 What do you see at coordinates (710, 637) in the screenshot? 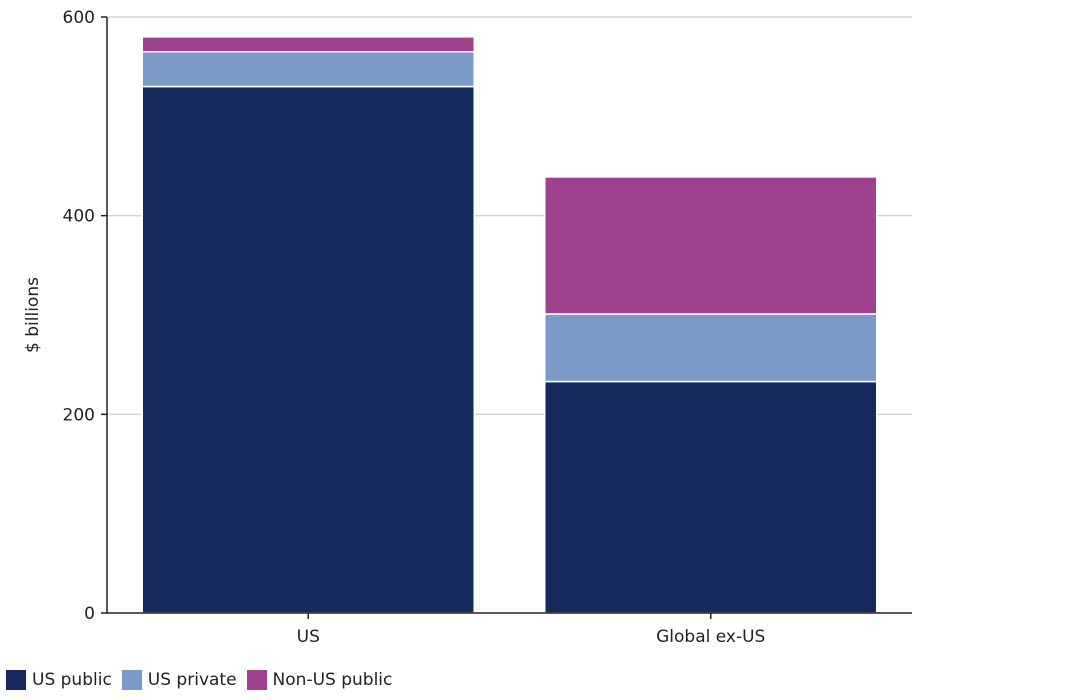
I see `x-tick-label-1: Global ex-US` at bounding box center [710, 637].